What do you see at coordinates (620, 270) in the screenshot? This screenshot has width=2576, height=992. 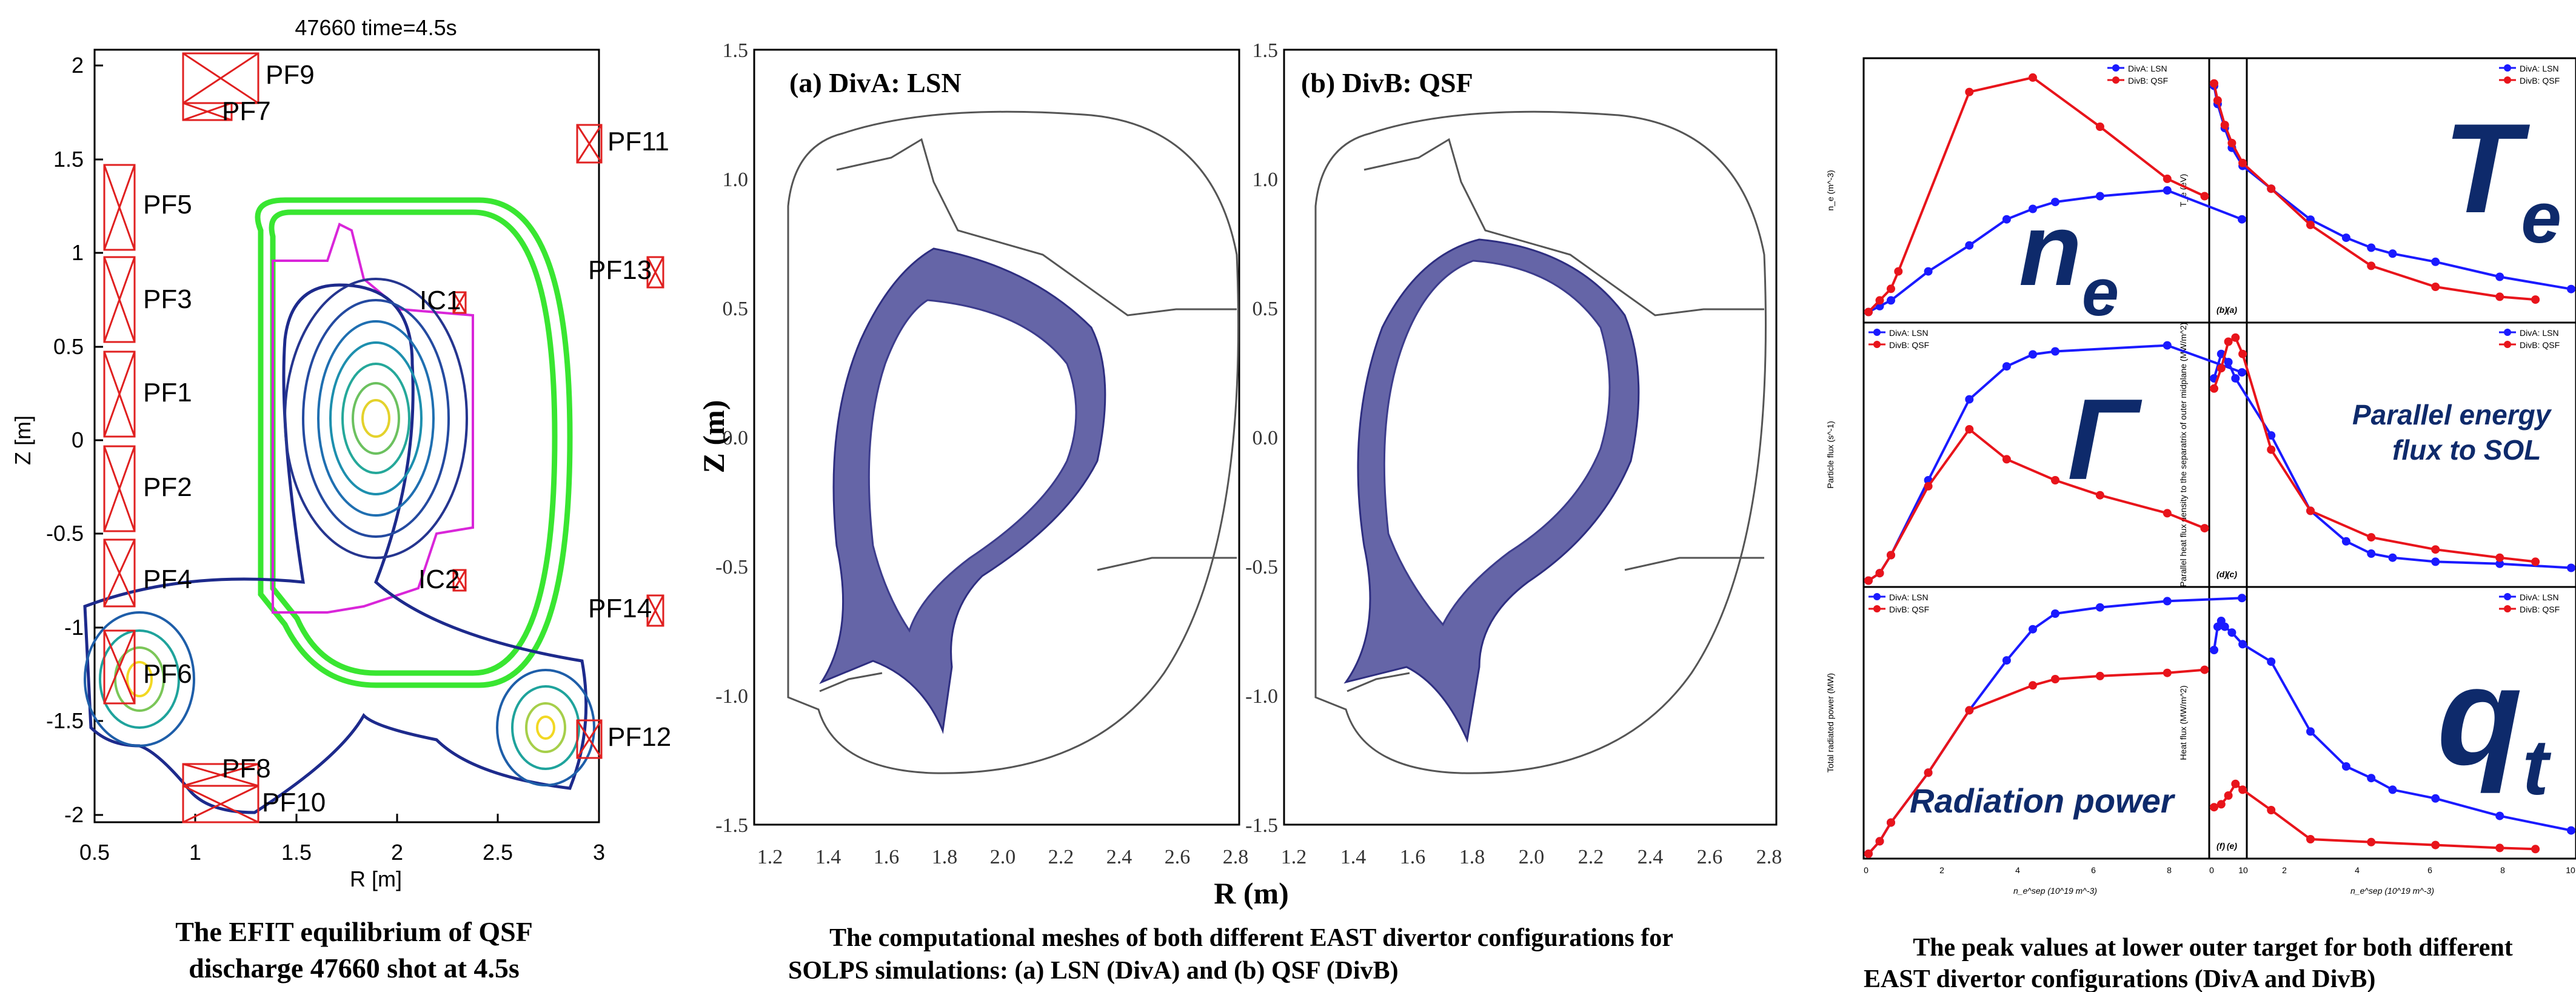 I see `coil-label: PF13` at bounding box center [620, 270].